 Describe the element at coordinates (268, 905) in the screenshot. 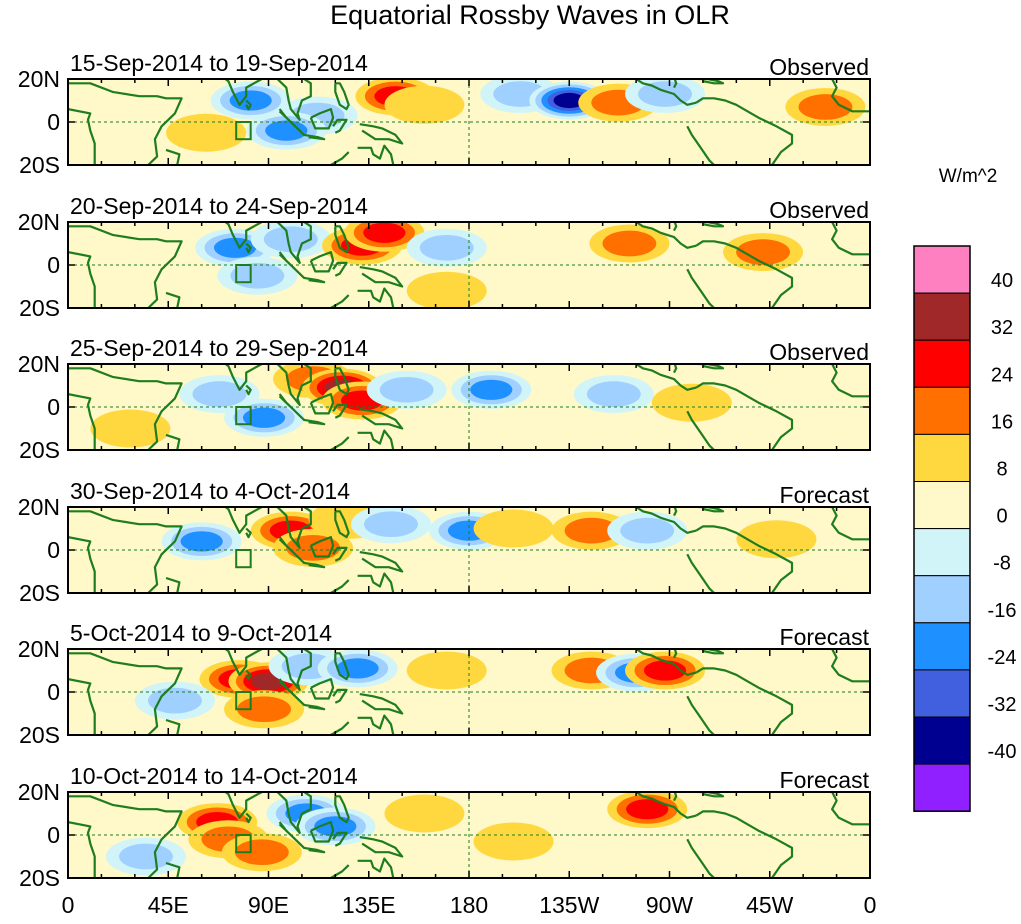

I see `x-tick-label: 90E` at that location.